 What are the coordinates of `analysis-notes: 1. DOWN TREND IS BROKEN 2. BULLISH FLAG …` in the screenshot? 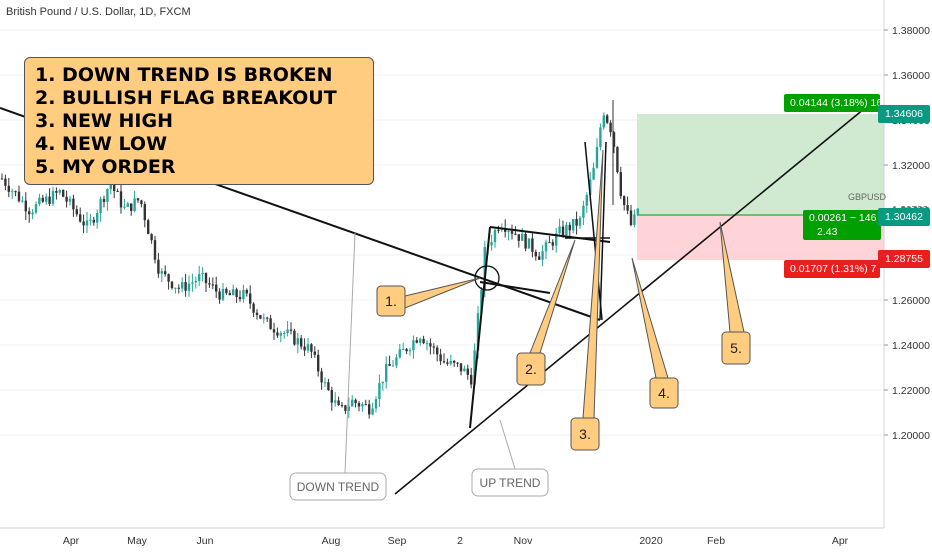 It's located at (199, 121).